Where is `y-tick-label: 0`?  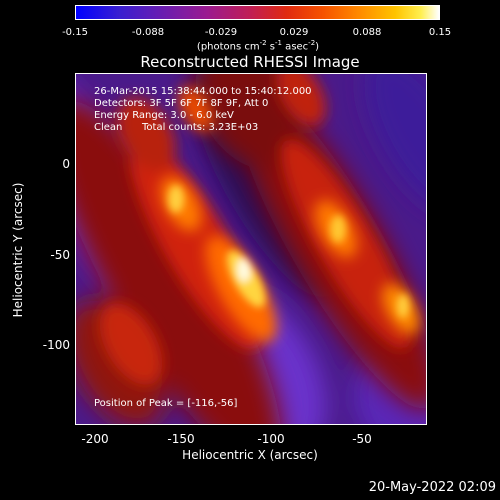 y-tick-label: 0 is located at coordinates (66, 164).